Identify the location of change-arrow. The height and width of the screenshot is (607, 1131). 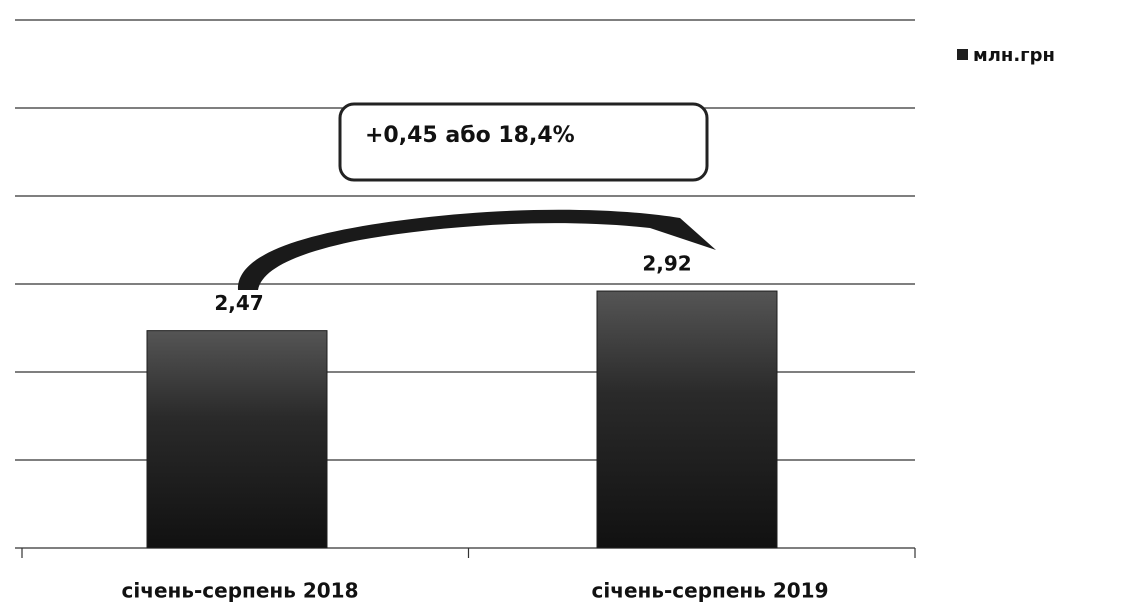
(476, 249).